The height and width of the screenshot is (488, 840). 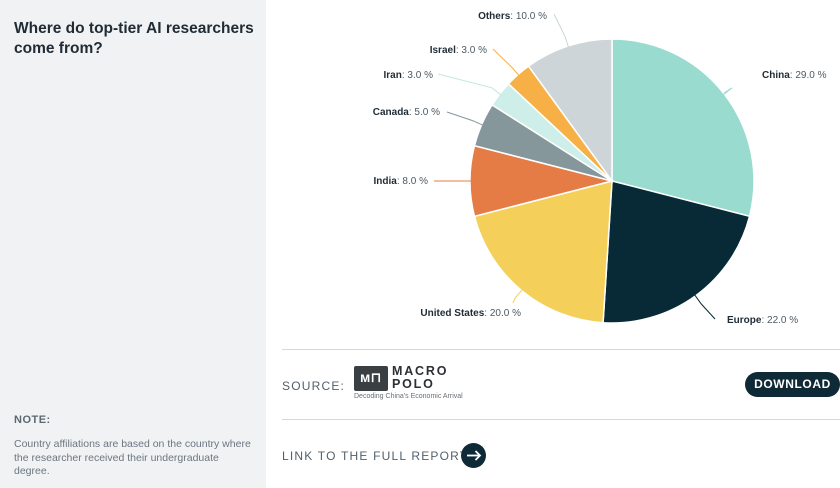 What do you see at coordinates (470, 313) in the screenshot?
I see `data-label: United States: 20.0 %` at bounding box center [470, 313].